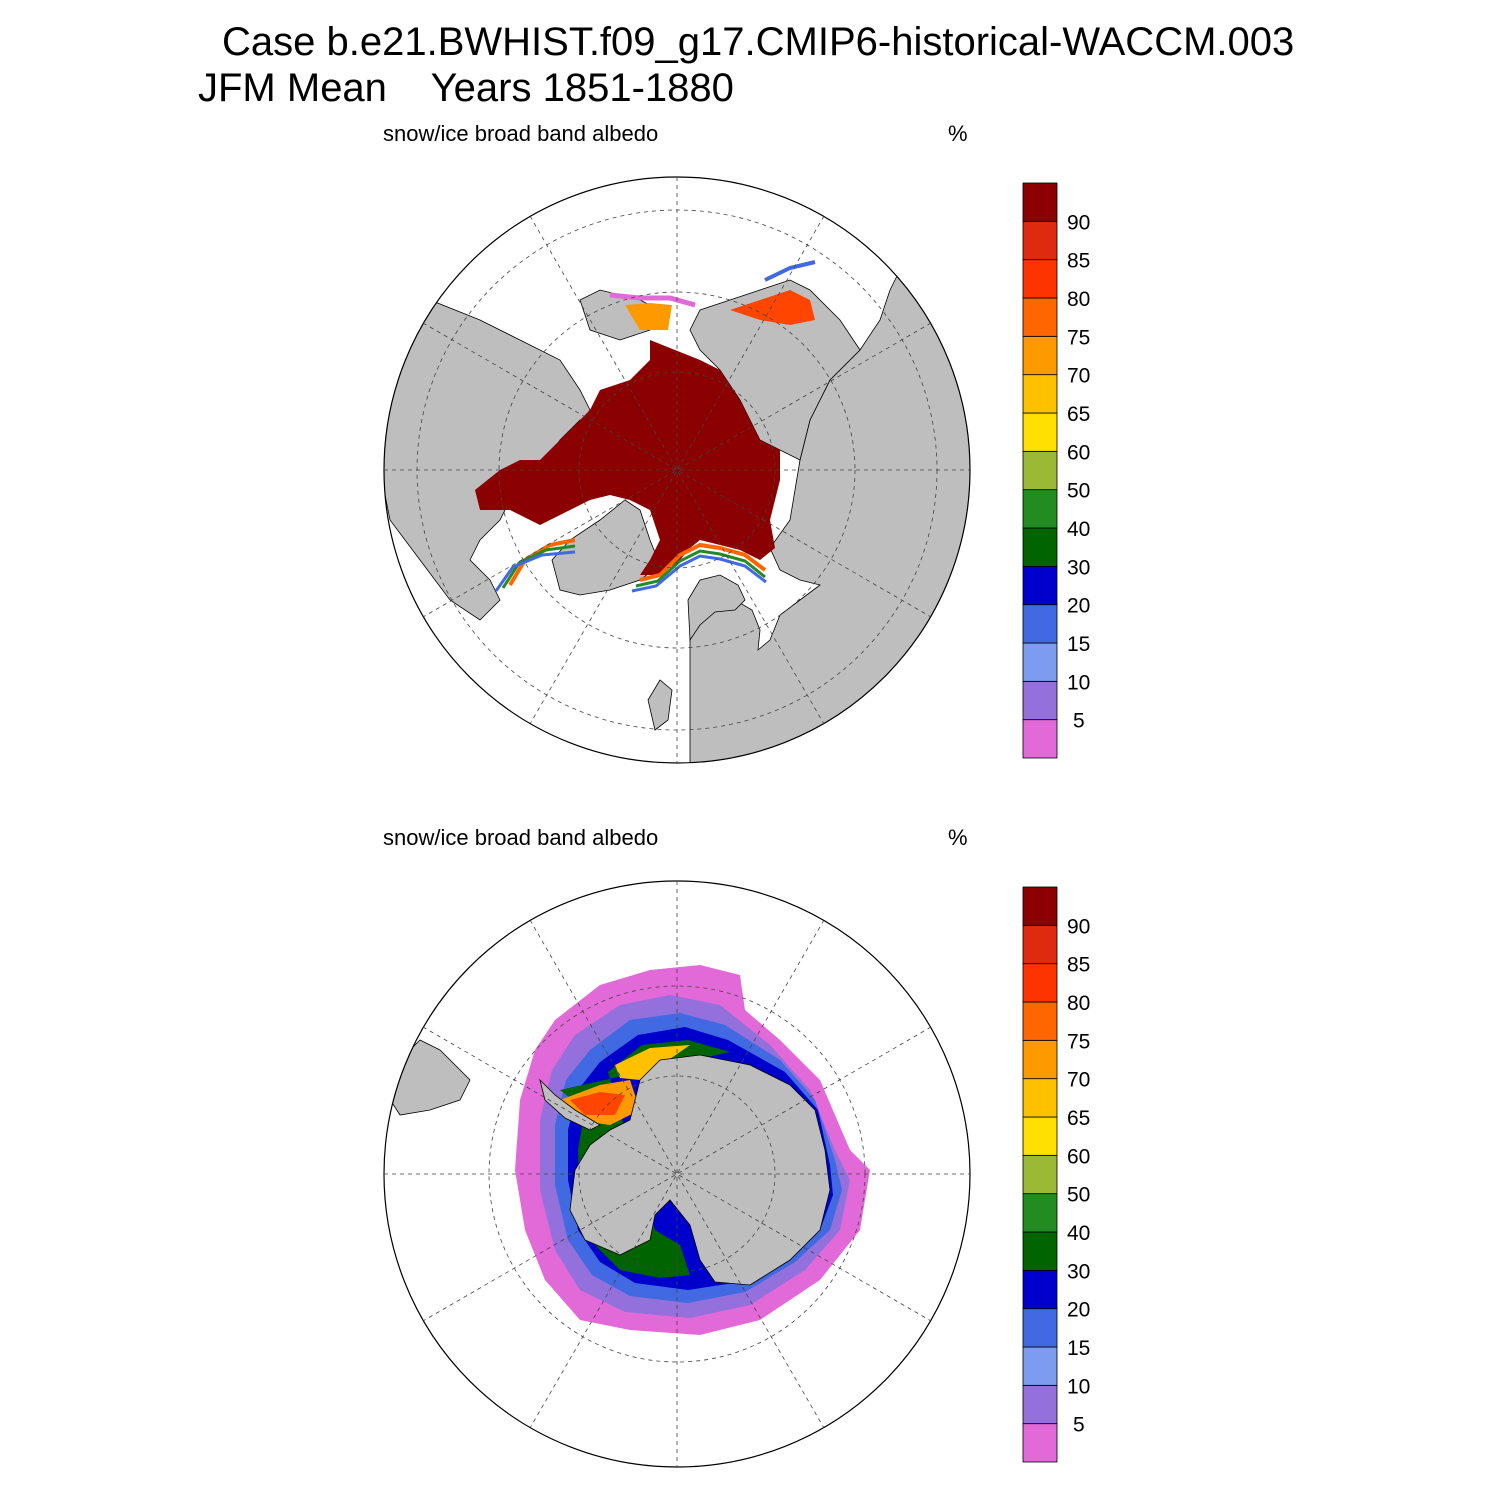 The height and width of the screenshot is (1500, 1500). Describe the element at coordinates (1078, 965) in the screenshot. I see `south-colorbar-tick-label: 85` at that location.